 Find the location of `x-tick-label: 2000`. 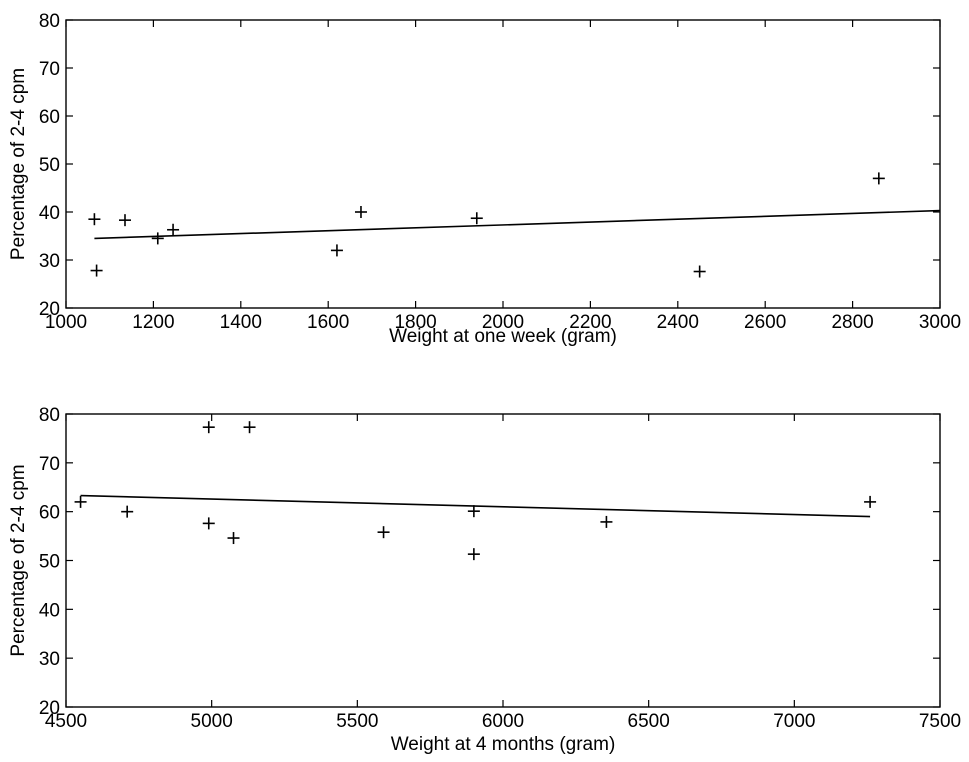

x-tick-label: 2000 is located at coordinates (503, 322).